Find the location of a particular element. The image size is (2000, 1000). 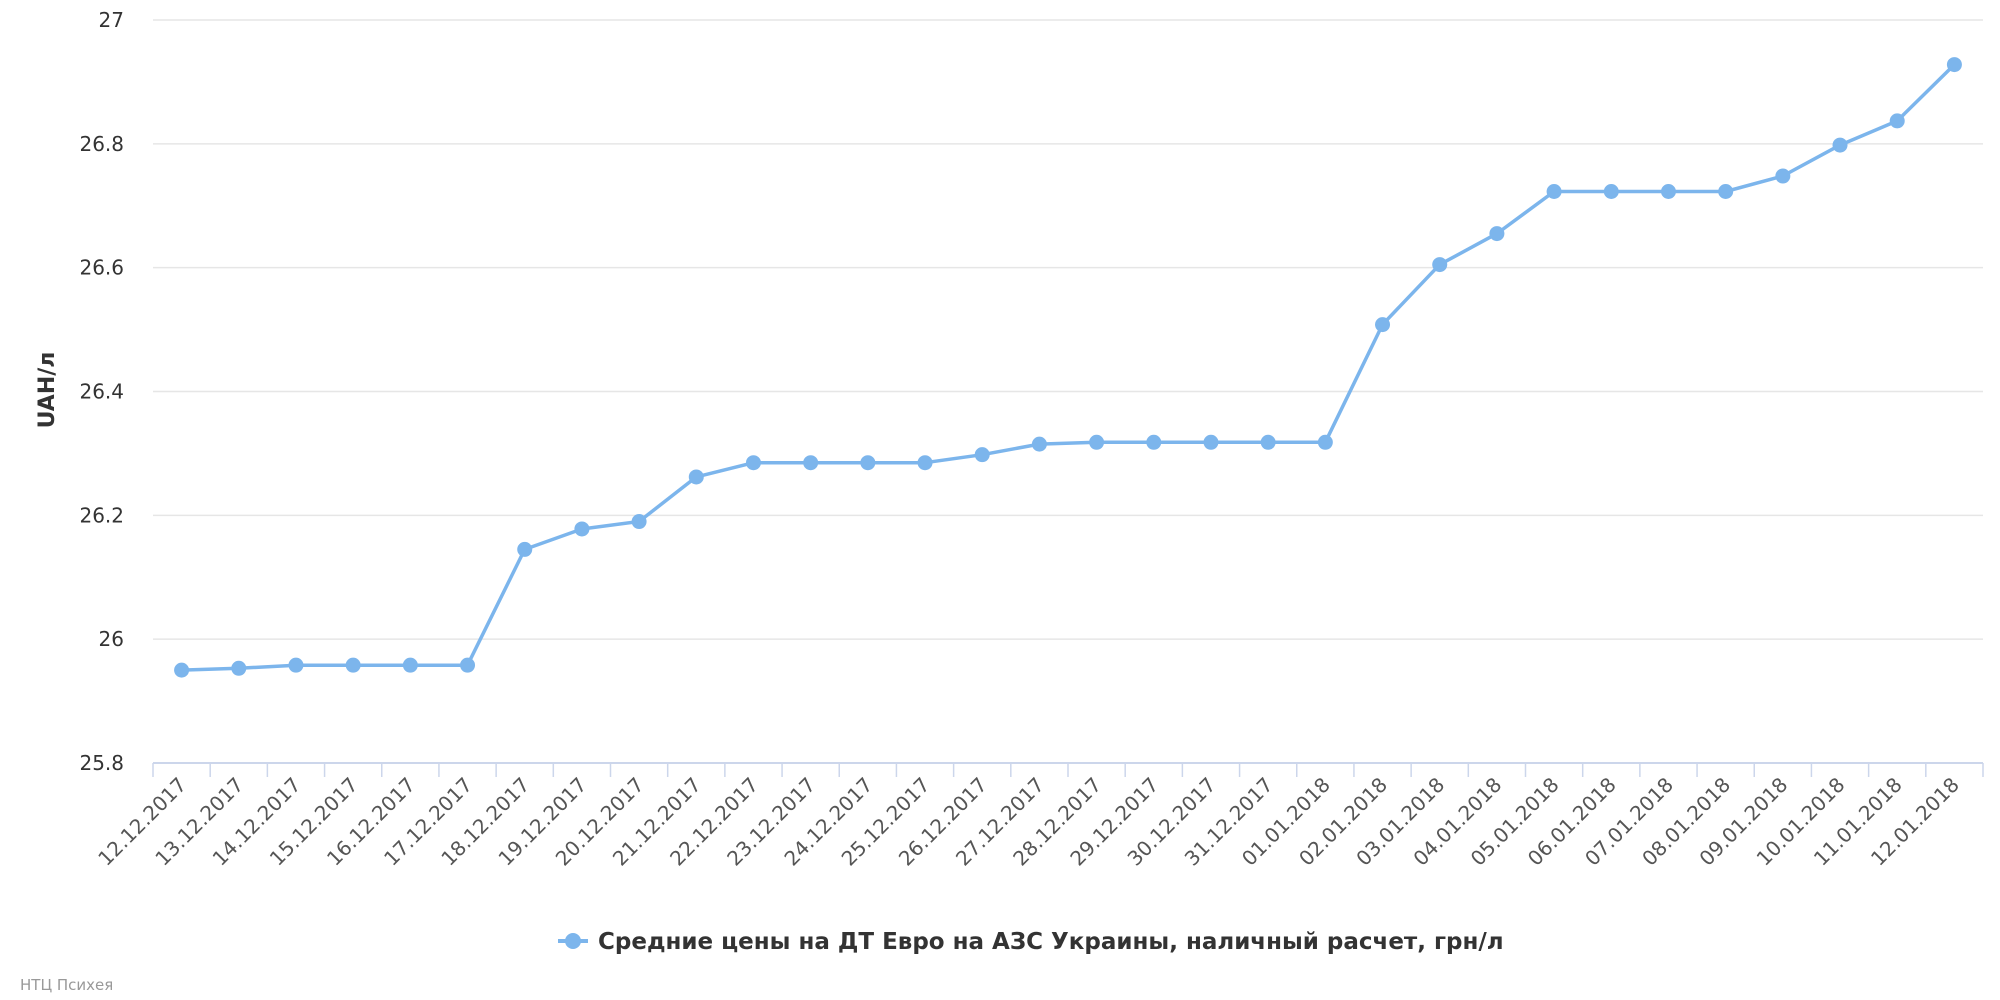

credits-text: НТЦ Психея is located at coordinates (66, 985).